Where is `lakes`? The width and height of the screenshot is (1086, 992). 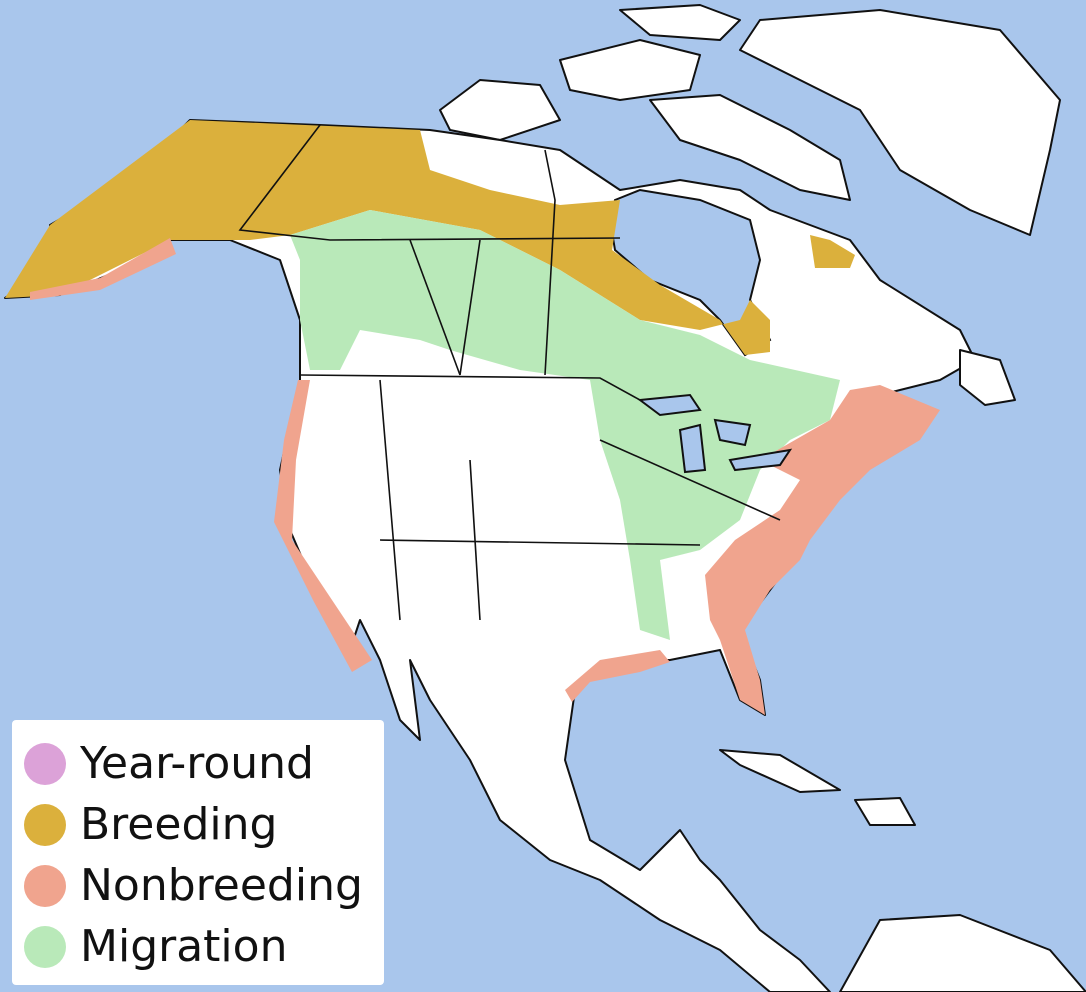 lakes is located at coordinates (715, 433).